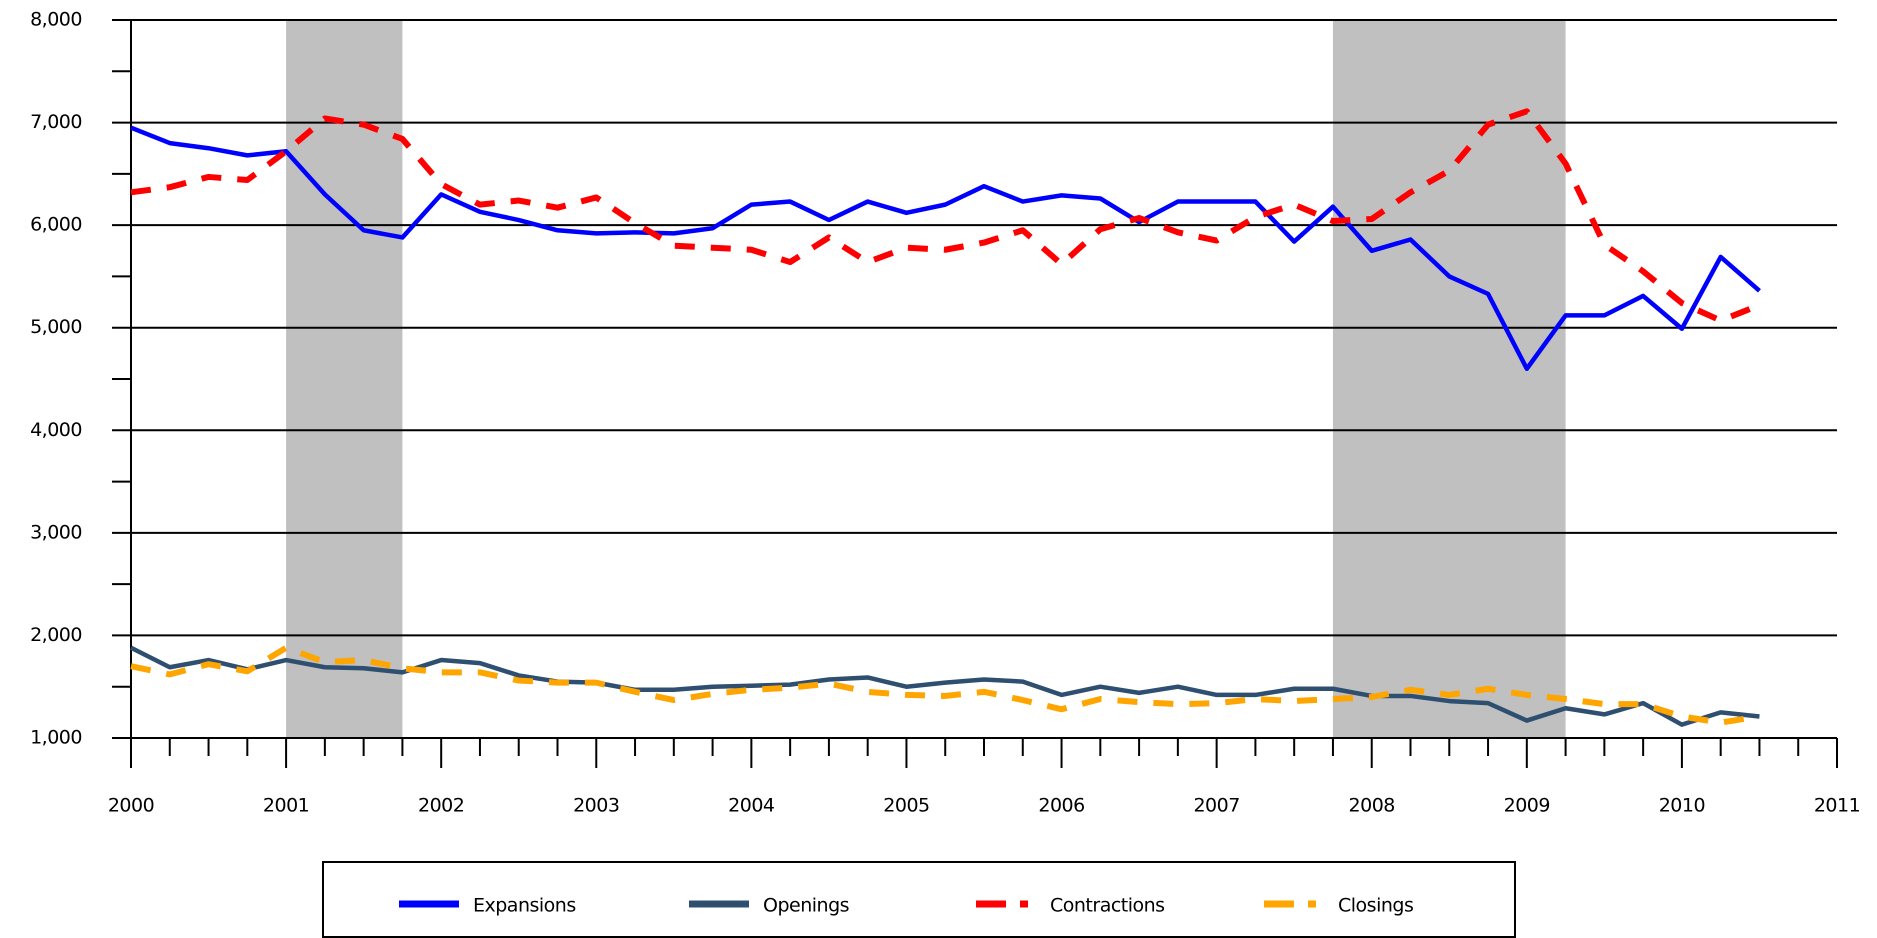 The width and height of the screenshot is (1877, 938). I want to click on y-tick-label: 3,000, so click(56, 532).